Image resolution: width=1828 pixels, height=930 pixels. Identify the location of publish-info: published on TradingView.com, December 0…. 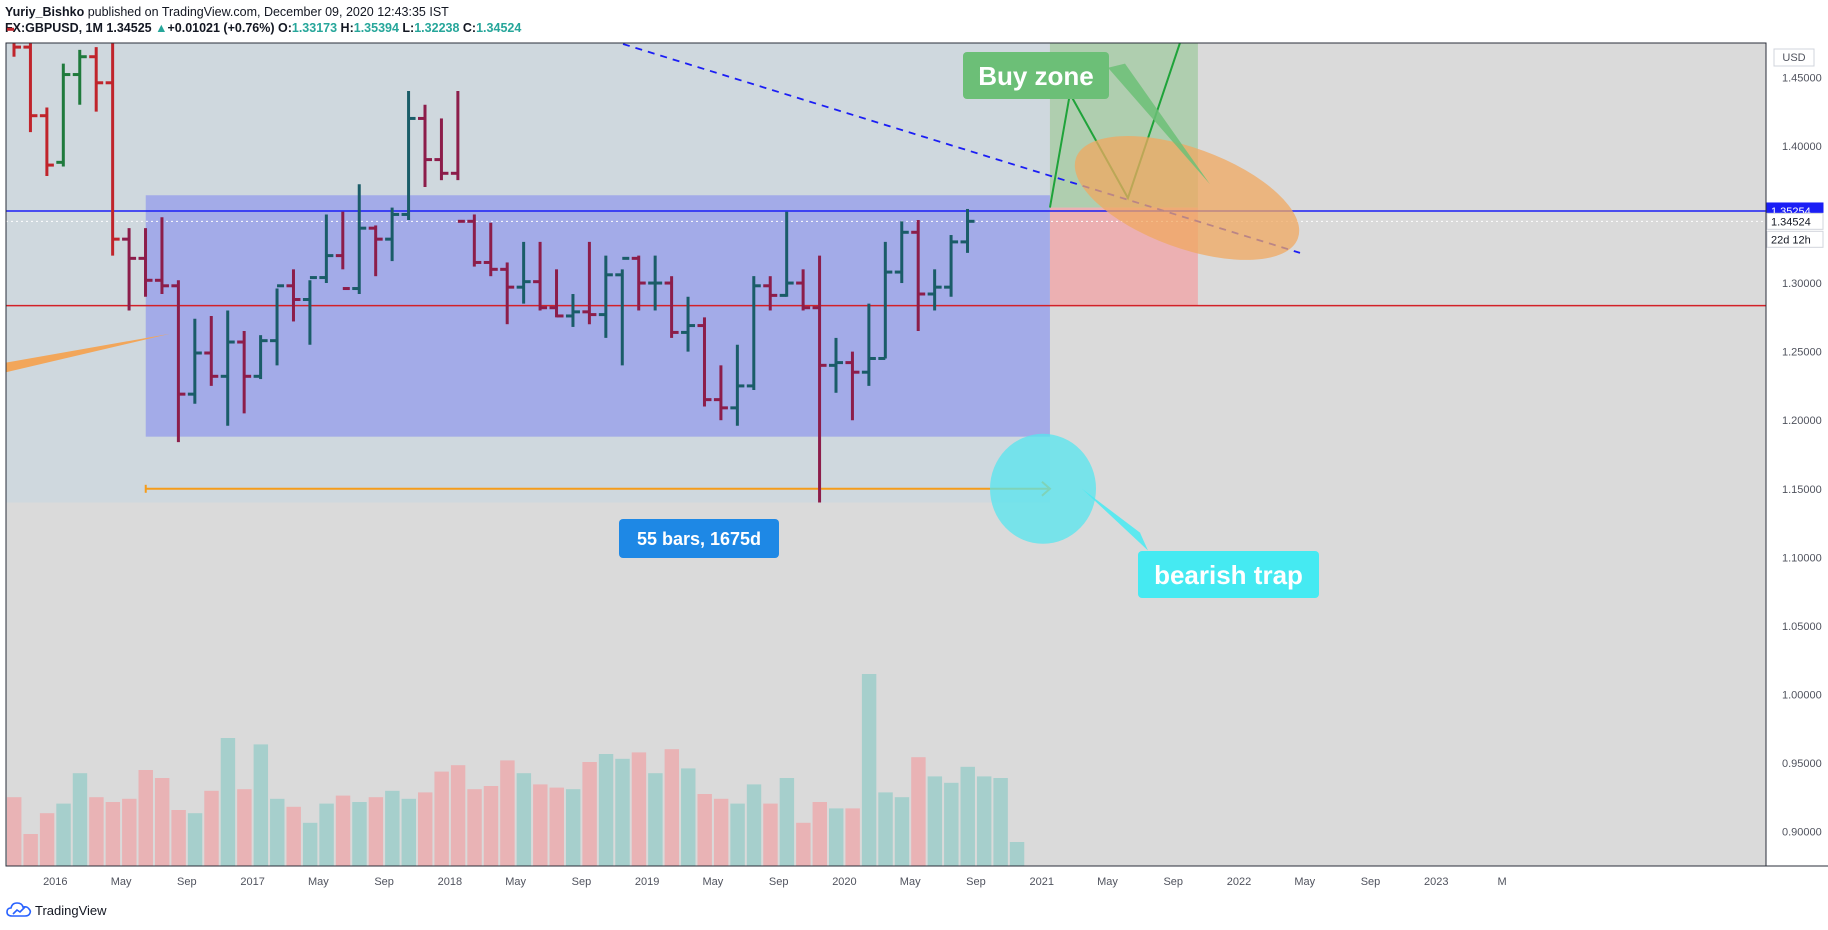
(268, 12).